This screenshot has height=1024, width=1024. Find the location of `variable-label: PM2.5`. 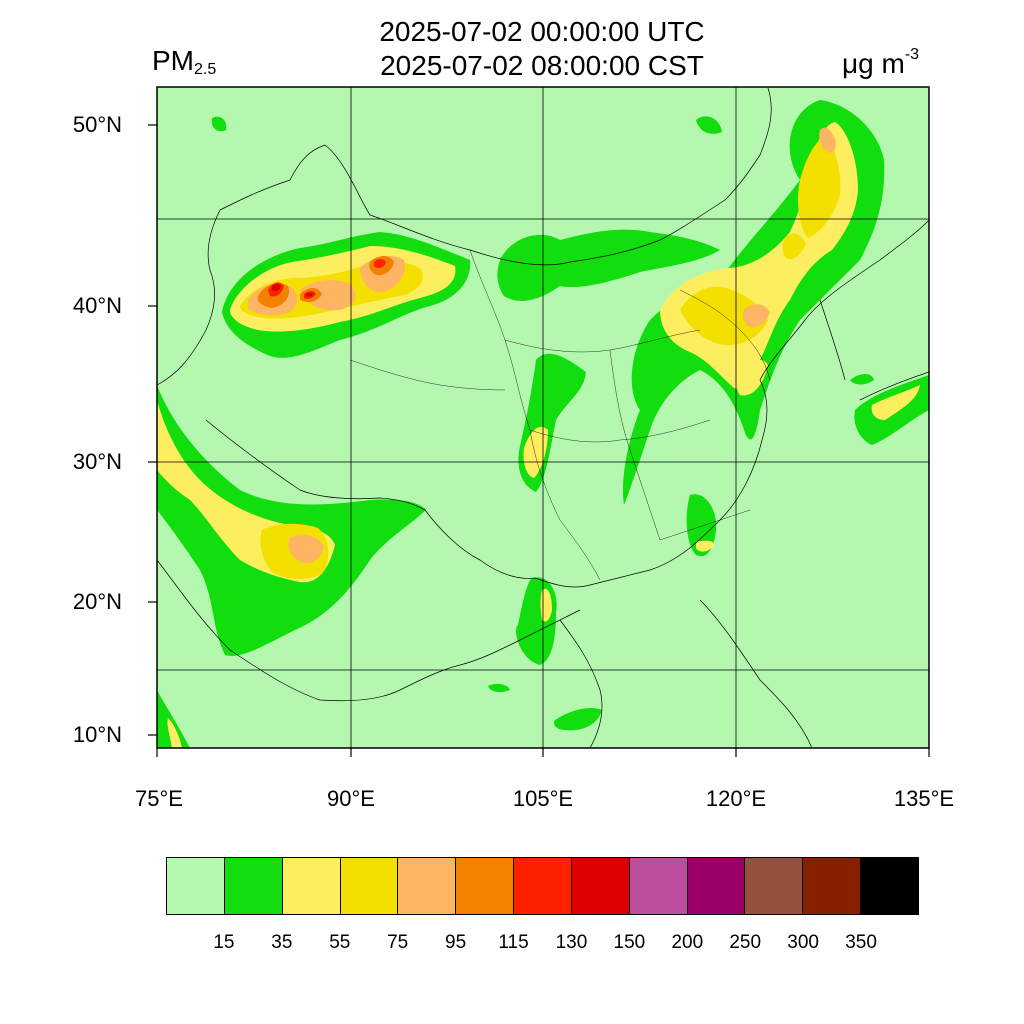

variable-label: PM2.5 is located at coordinates (184, 62).